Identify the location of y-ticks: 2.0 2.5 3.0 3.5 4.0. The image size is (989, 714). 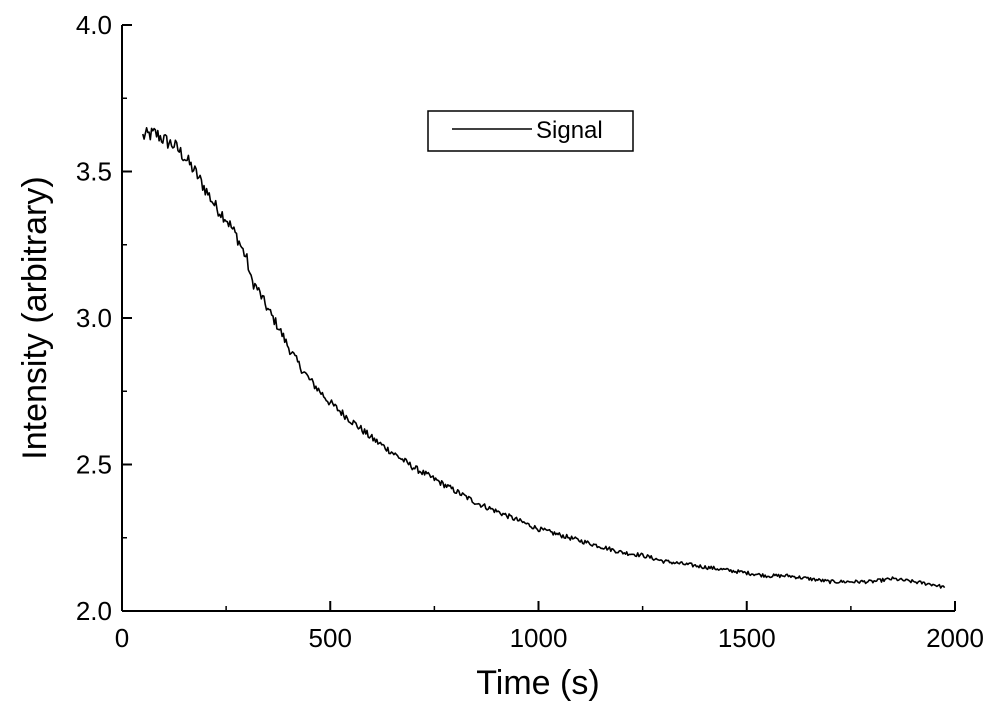
(104, 318).